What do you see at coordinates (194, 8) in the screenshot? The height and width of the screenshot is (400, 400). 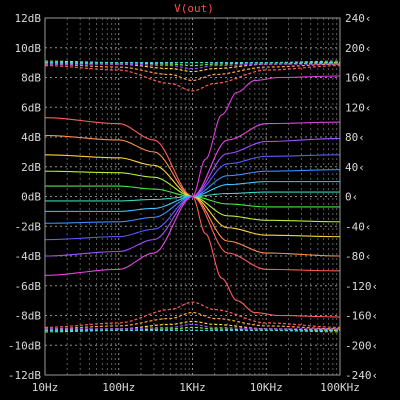 I see `chart-title: V(out)` at bounding box center [194, 8].